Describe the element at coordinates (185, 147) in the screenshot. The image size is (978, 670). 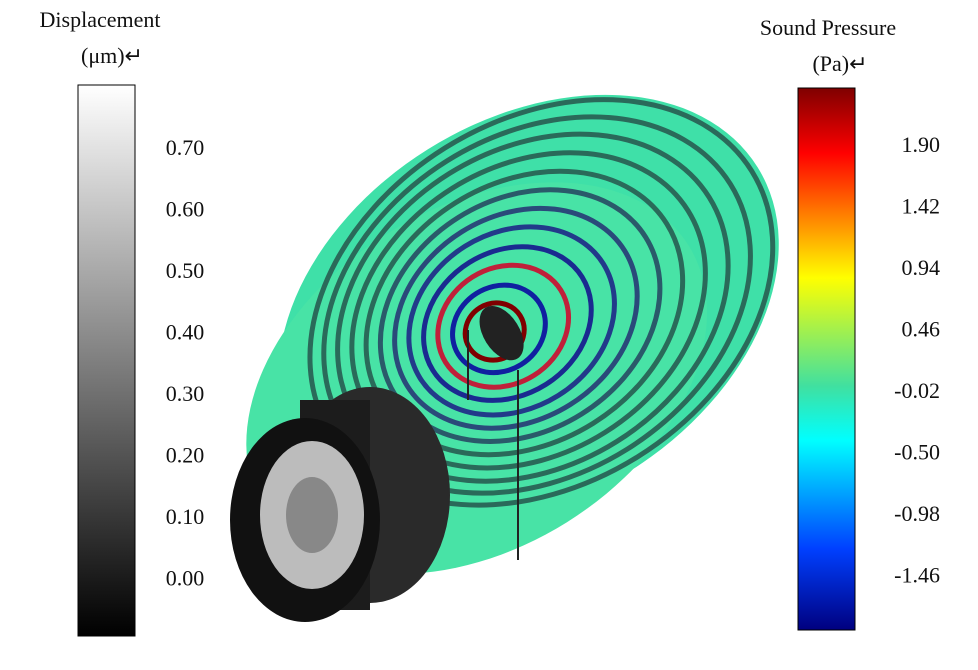
I see `tick-label: 0.70` at that location.